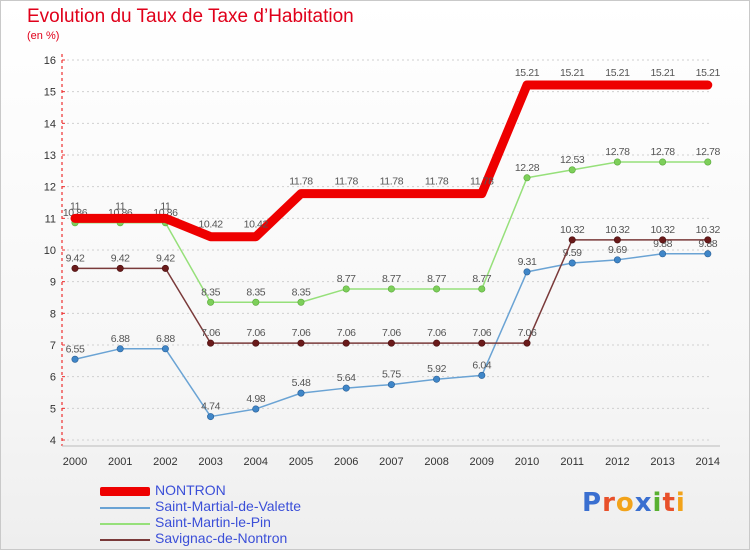 This screenshot has width=750, height=550. I want to click on data-label-saint-martial-de-valette: 9.69, so click(617, 250).